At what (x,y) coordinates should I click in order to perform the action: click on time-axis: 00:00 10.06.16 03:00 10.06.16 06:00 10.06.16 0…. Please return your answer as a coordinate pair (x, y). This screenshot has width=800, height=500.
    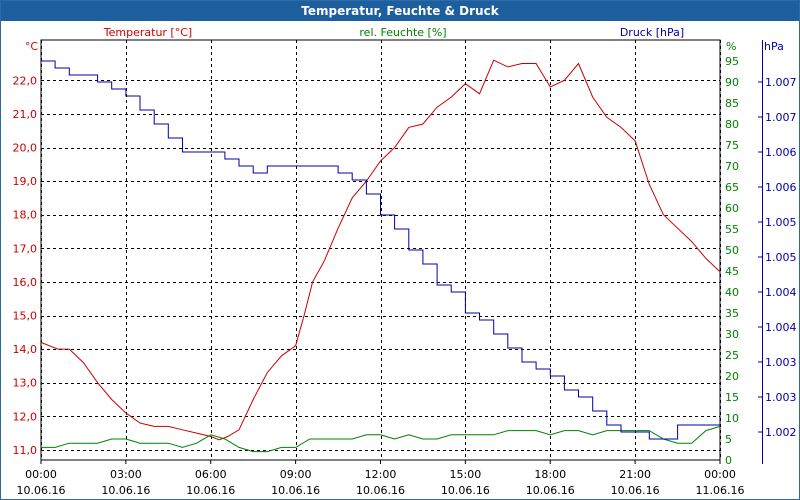
    Looking at the image, I should click on (381, 478).